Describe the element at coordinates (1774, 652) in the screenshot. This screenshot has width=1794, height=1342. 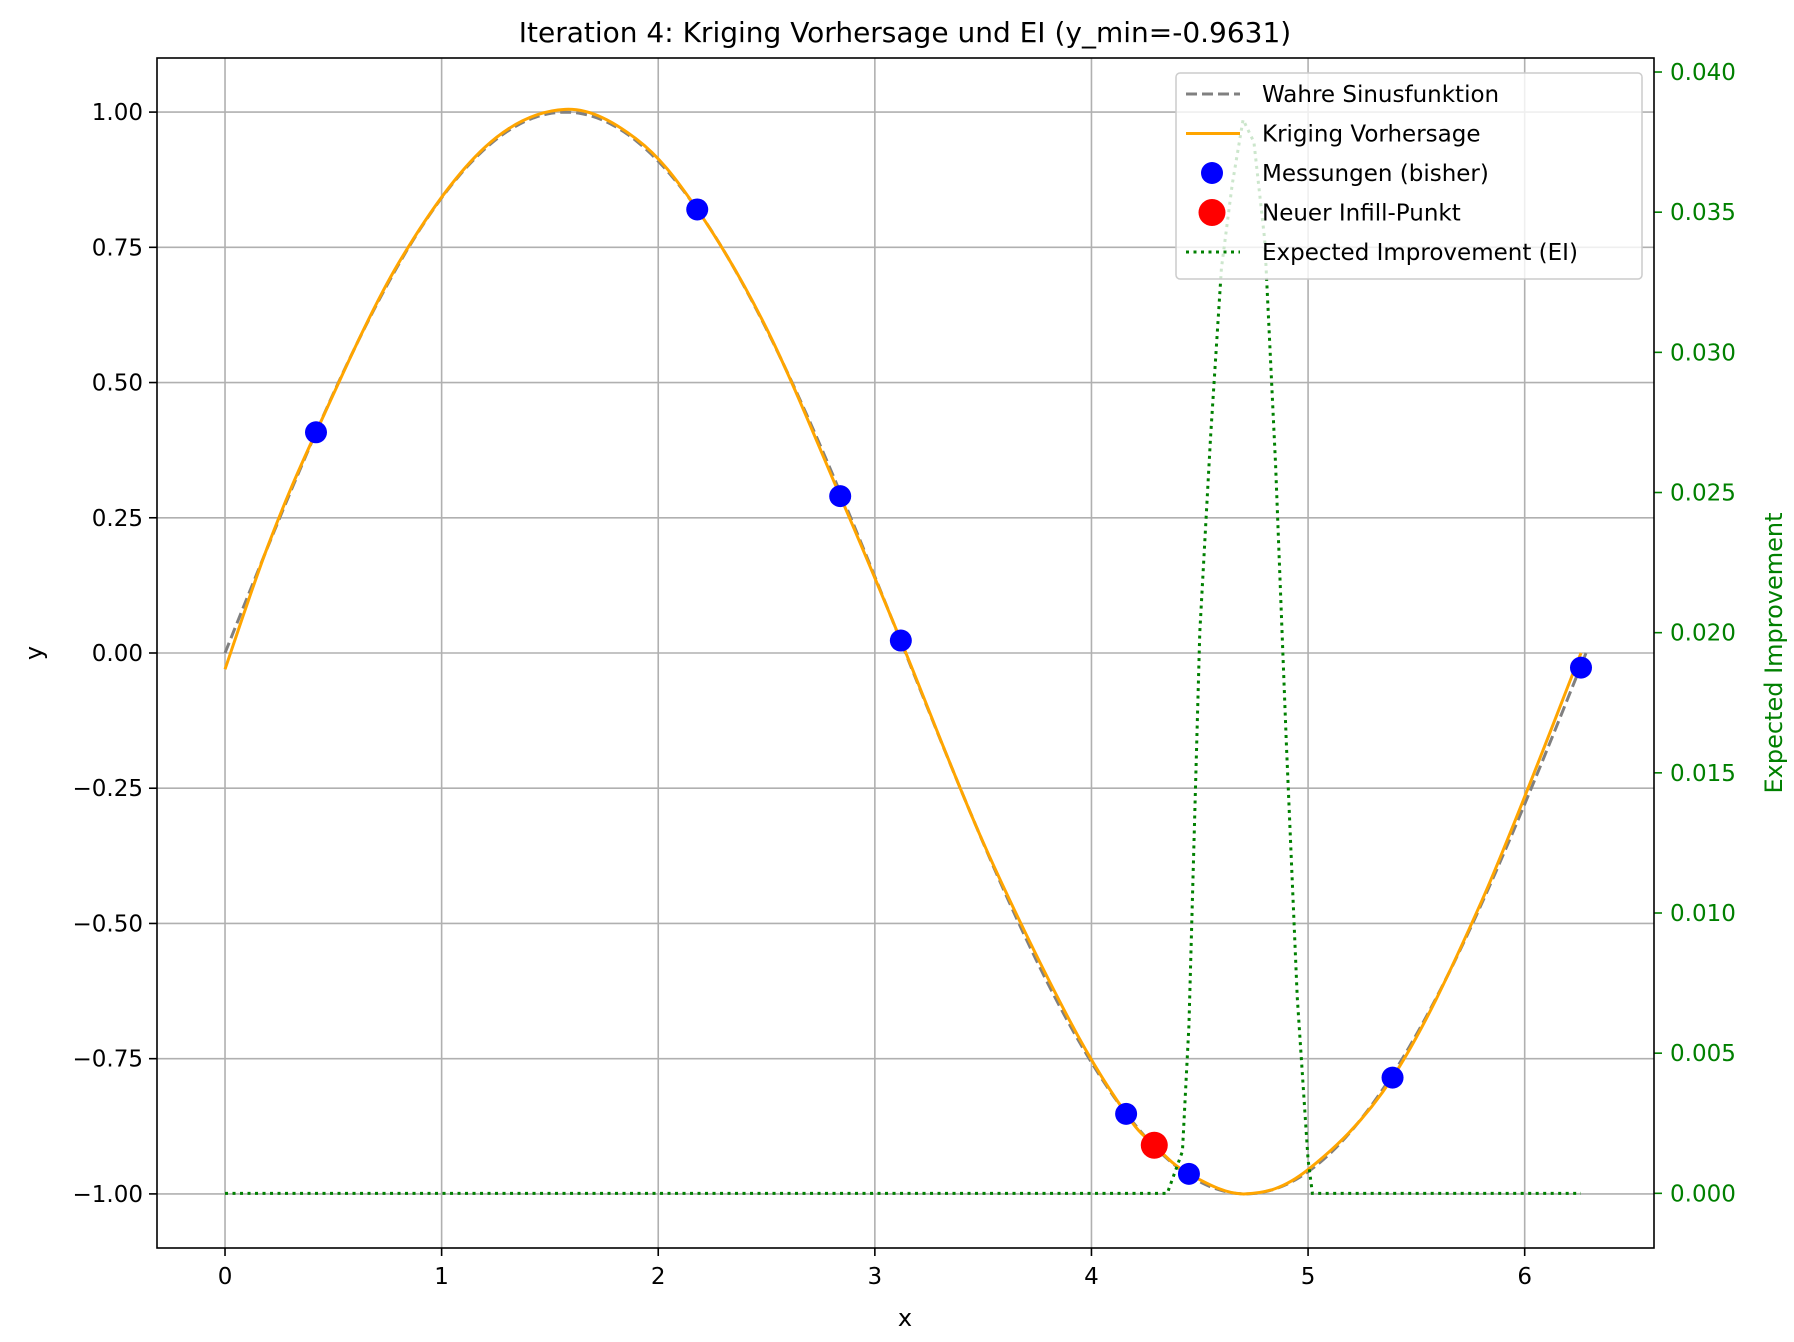
I see `y2-axis-label: Expected Improvement` at that location.